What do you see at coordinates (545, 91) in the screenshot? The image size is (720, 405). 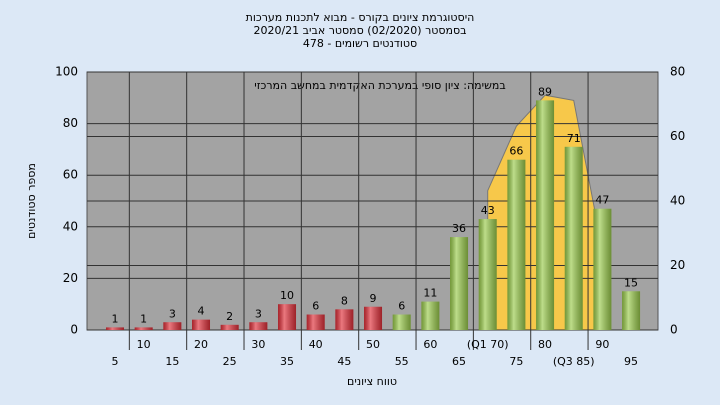 I see `value-label: 89` at bounding box center [545, 91].